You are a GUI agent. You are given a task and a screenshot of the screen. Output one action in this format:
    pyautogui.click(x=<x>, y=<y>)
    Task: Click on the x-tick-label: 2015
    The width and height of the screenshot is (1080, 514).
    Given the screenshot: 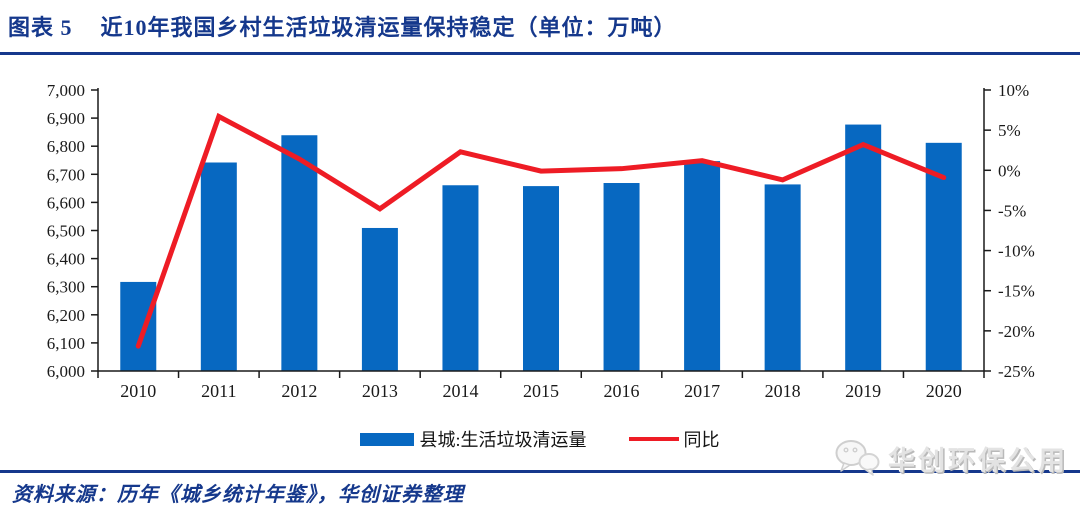 What is the action you would take?
    pyautogui.click(x=541, y=391)
    